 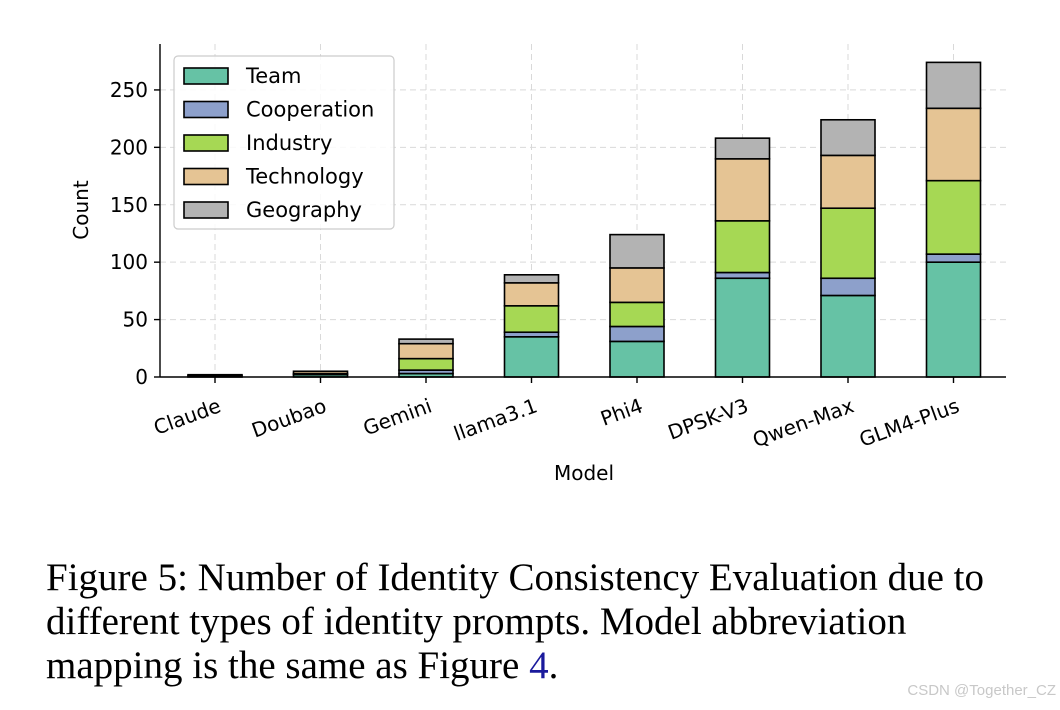 What do you see at coordinates (81, 210) in the screenshot?
I see `y-axis-title: Count` at bounding box center [81, 210].